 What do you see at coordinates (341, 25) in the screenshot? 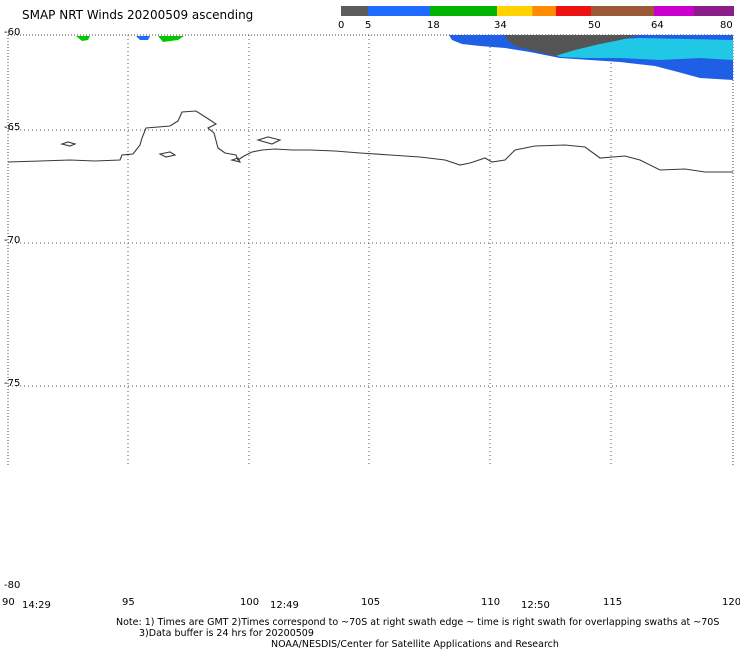
I see `colorbar-label: 0` at bounding box center [341, 25].